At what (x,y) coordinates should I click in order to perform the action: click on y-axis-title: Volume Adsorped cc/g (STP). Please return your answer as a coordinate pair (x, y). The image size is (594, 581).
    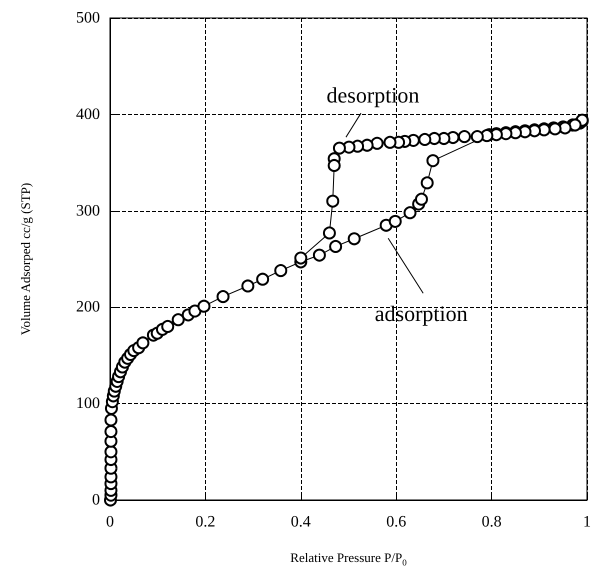
    Looking at the image, I should click on (25, 259).